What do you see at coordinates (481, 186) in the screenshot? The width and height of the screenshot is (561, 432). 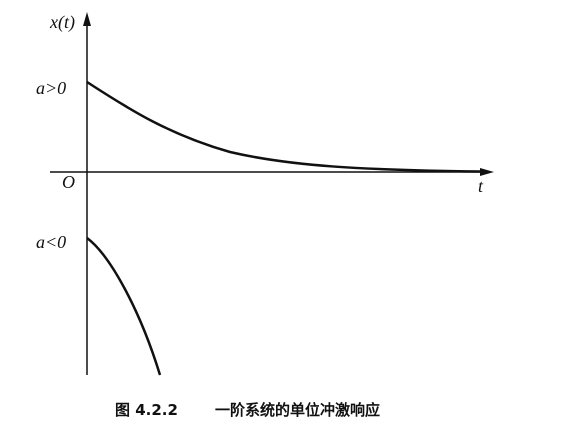 I see `x-axis-label: t` at bounding box center [481, 186].